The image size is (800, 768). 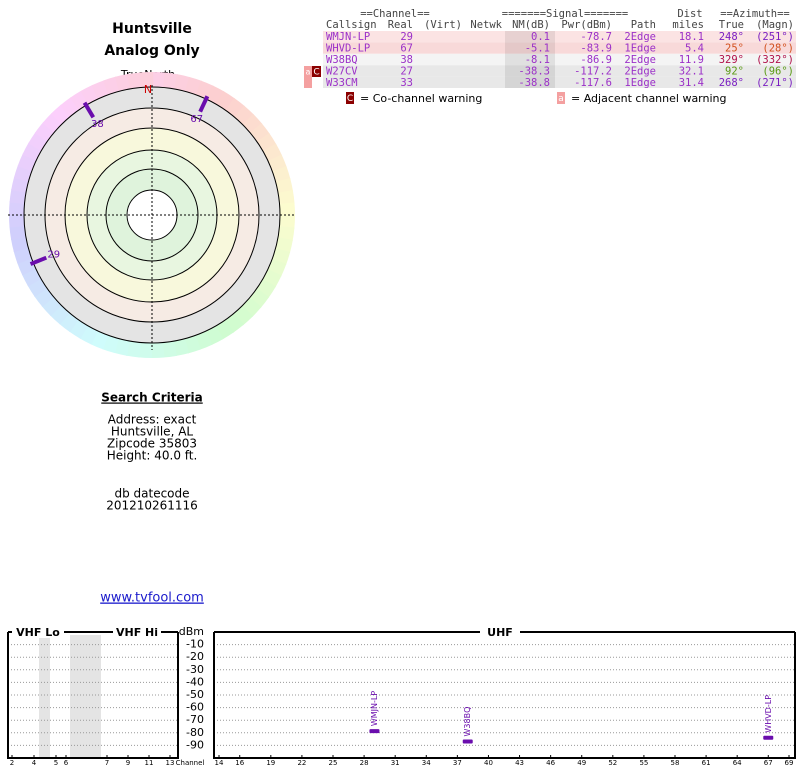 I want to click on signal-label: WHVD-LP, so click(x=768, y=714).